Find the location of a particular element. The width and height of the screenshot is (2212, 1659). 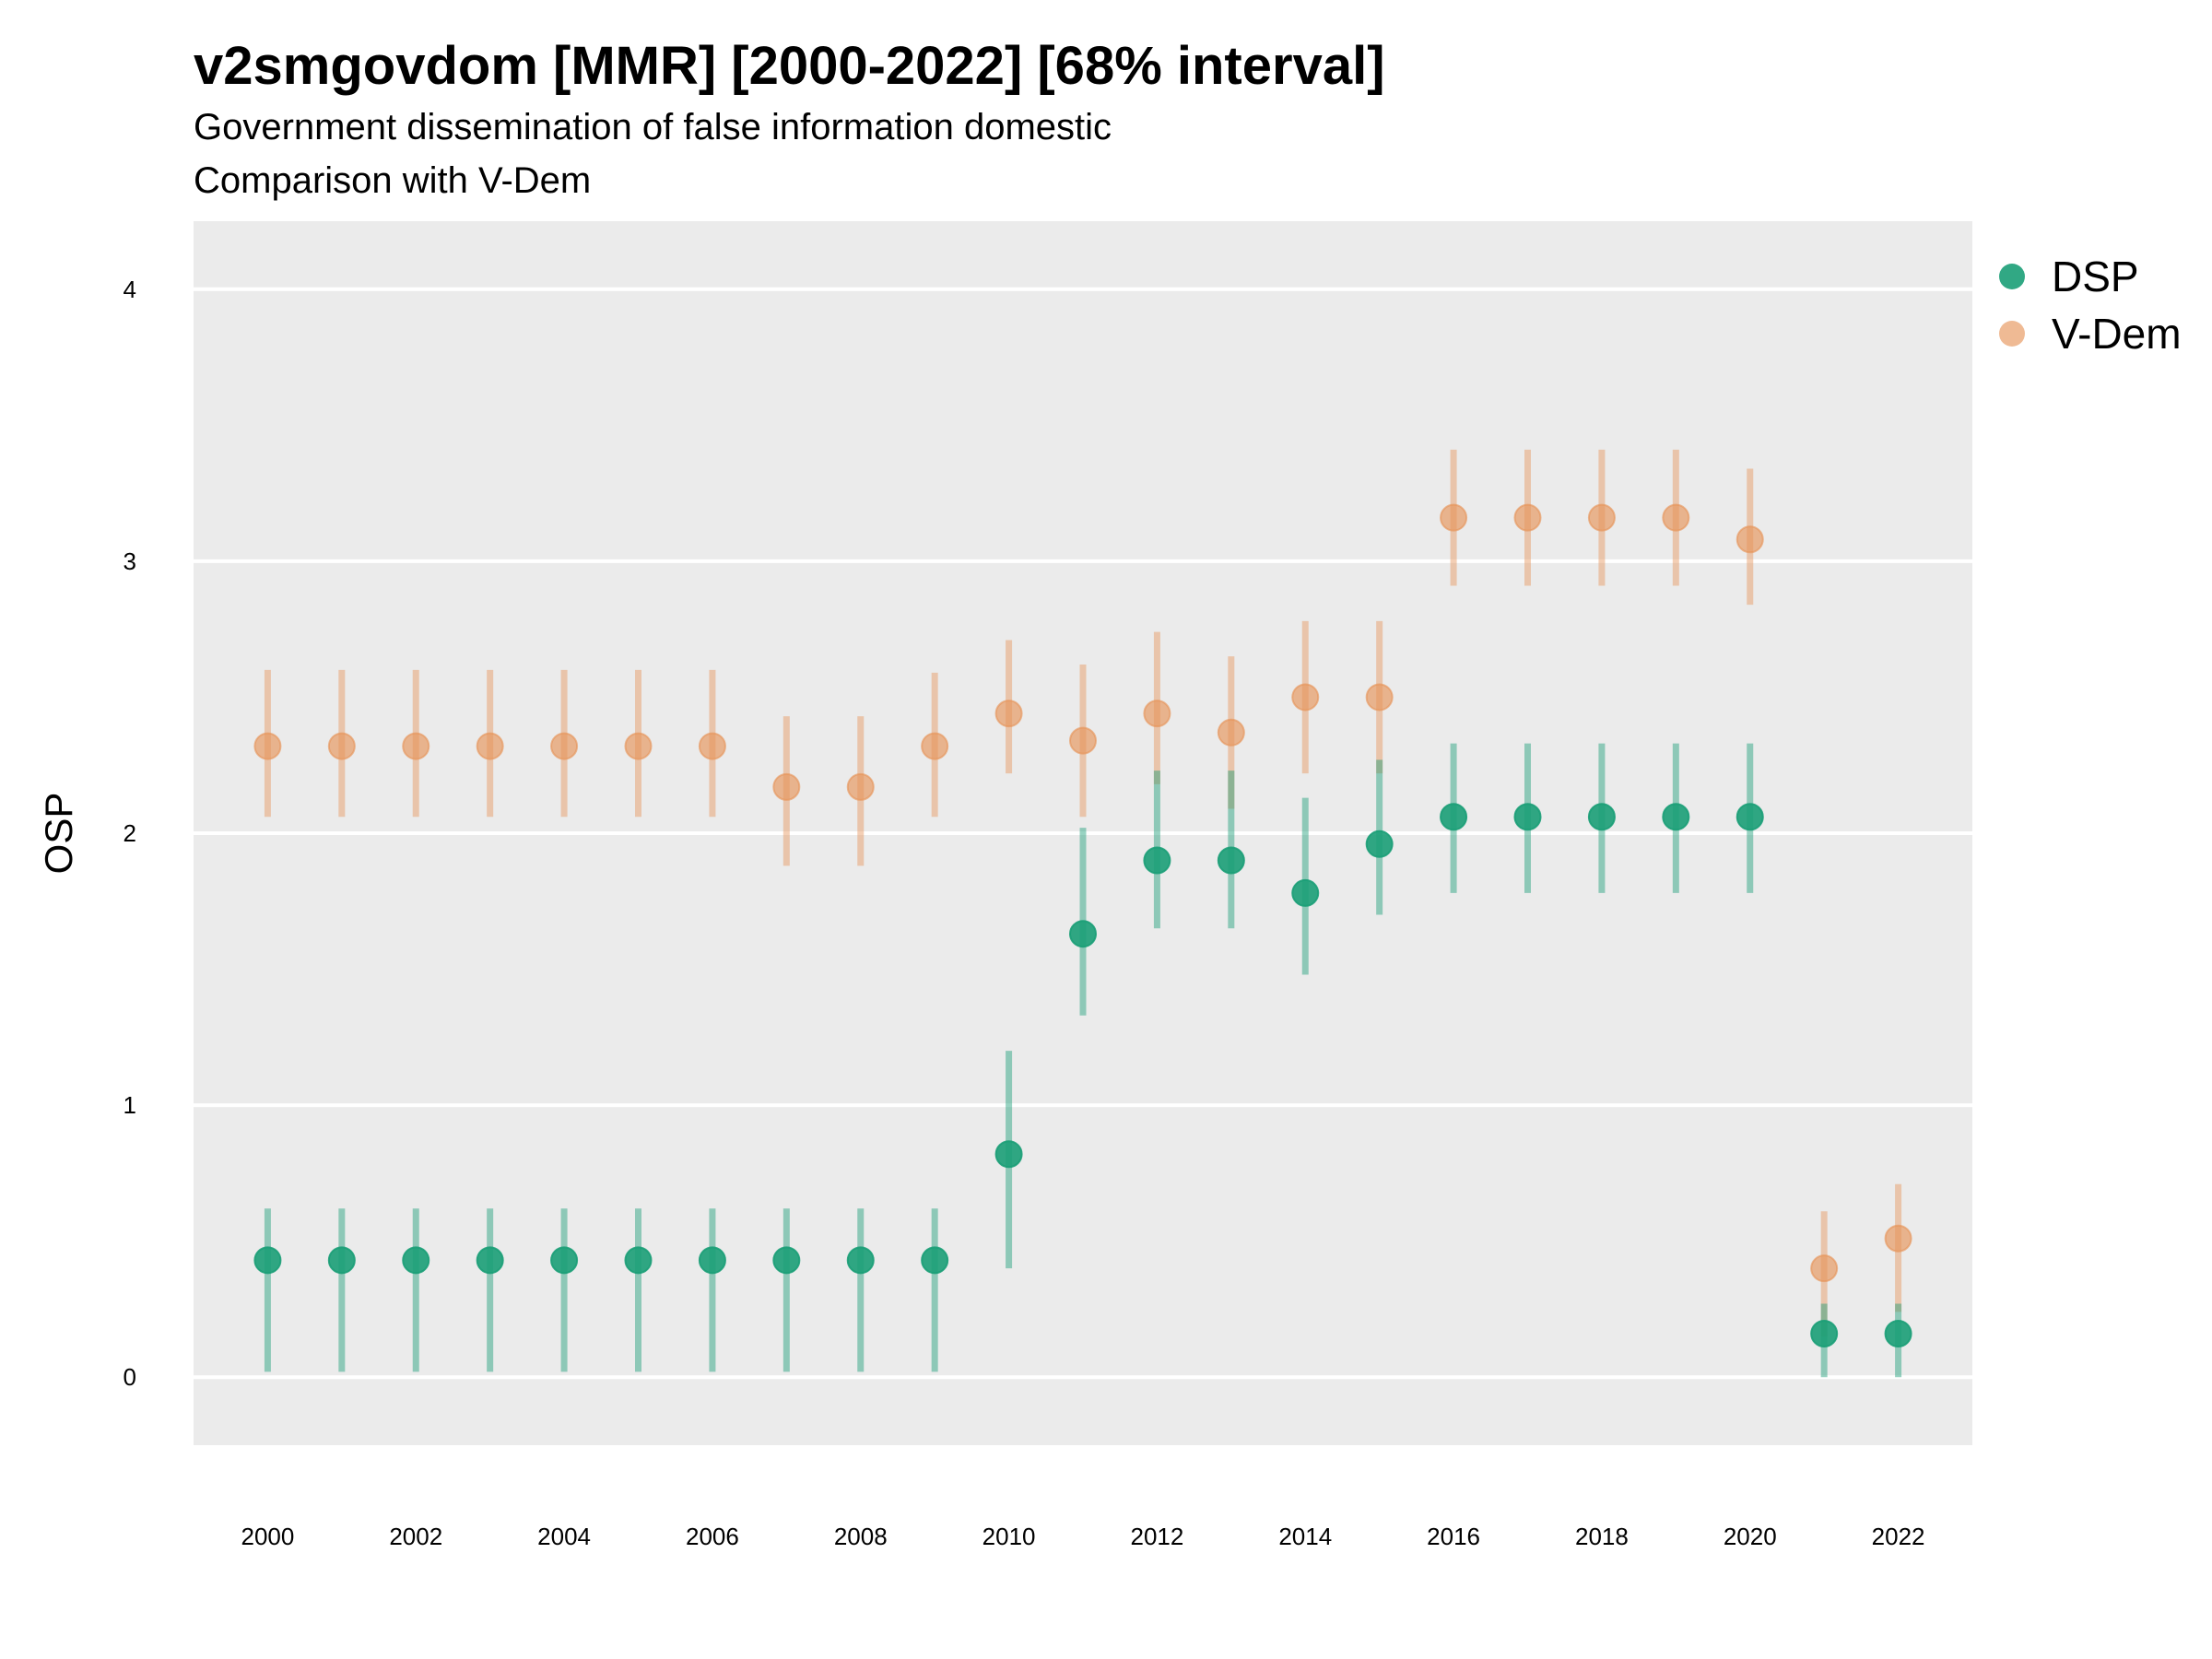

x-tick-label: 2022 is located at coordinates (1898, 1536).